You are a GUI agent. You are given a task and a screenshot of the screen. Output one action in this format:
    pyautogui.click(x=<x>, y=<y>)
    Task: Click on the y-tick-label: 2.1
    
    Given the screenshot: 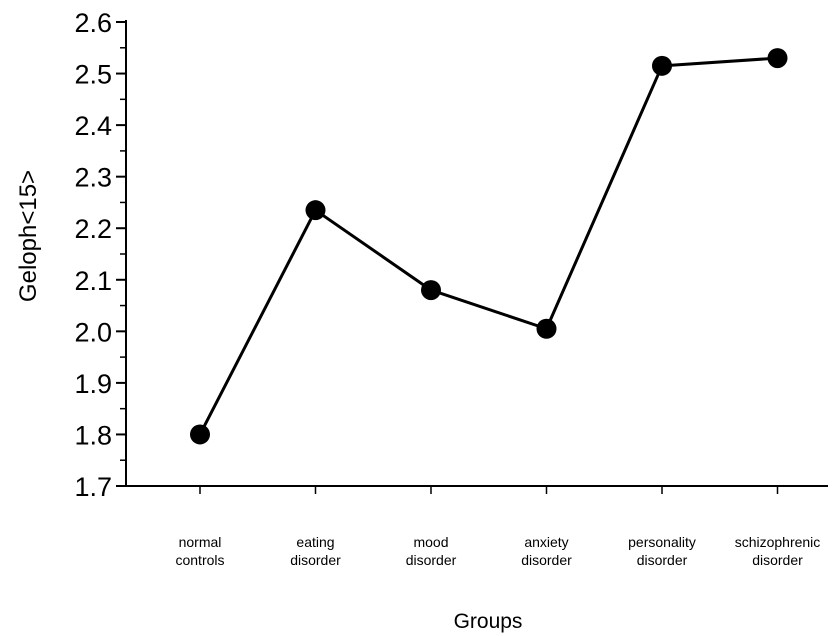 What is the action you would take?
    pyautogui.click(x=93, y=281)
    